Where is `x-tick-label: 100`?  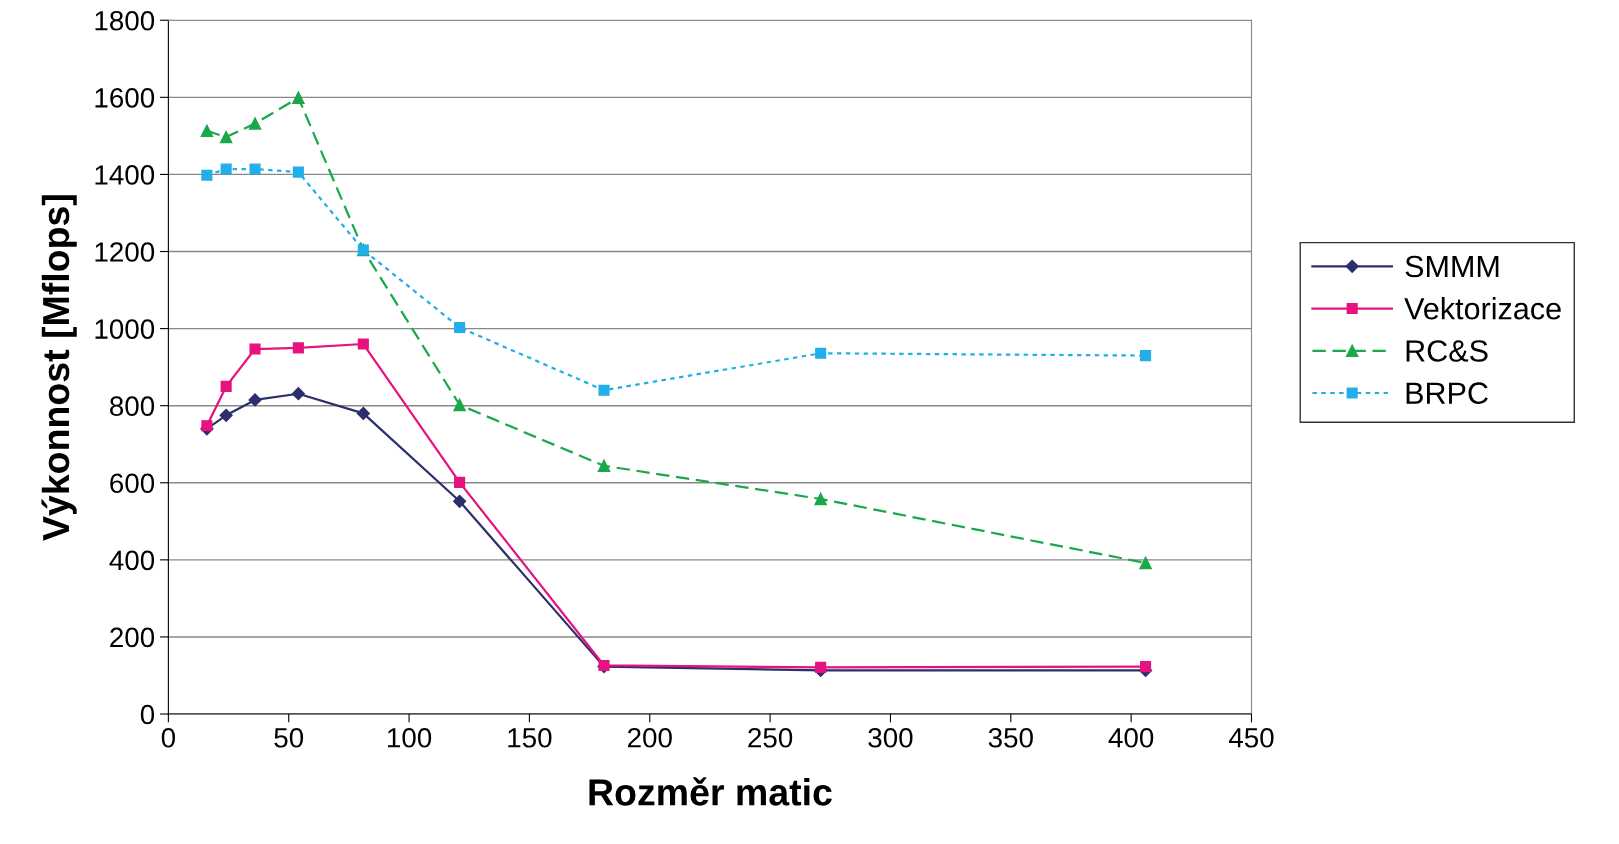 x-tick-label: 100 is located at coordinates (410, 737).